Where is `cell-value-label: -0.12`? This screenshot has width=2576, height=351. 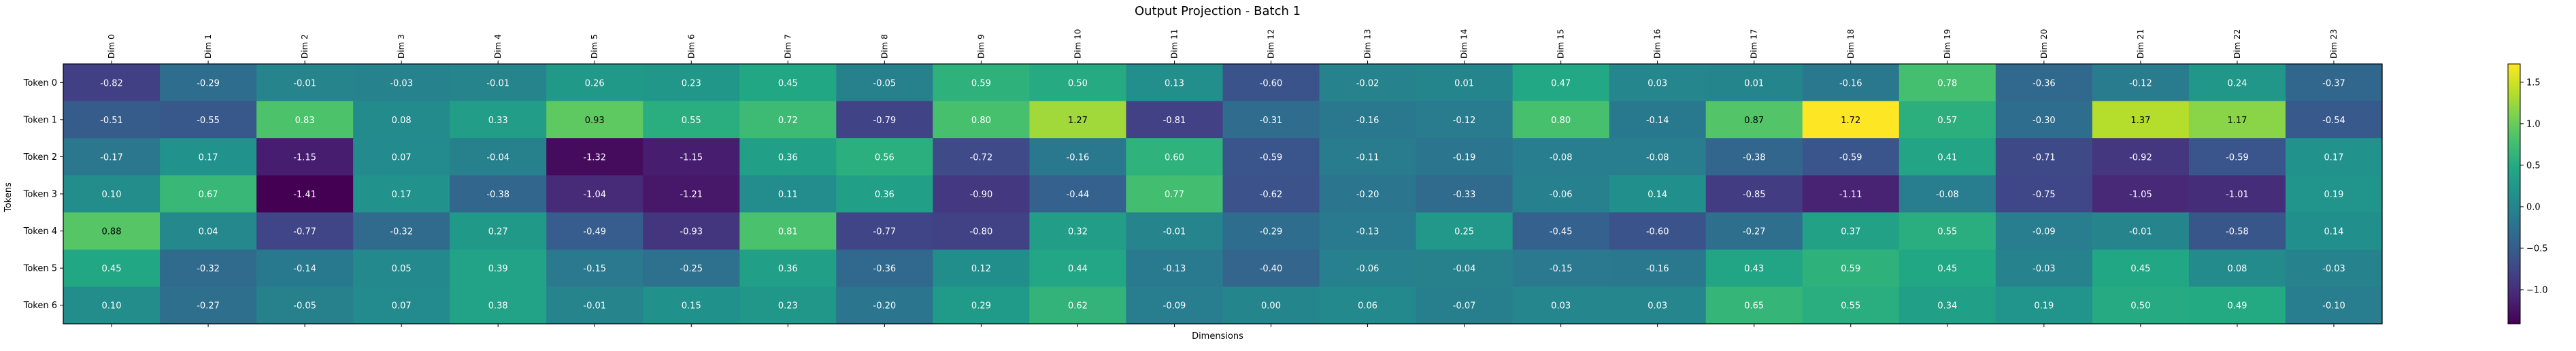
cell-value-label: -0.12 is located at coordinates (2140, 83).